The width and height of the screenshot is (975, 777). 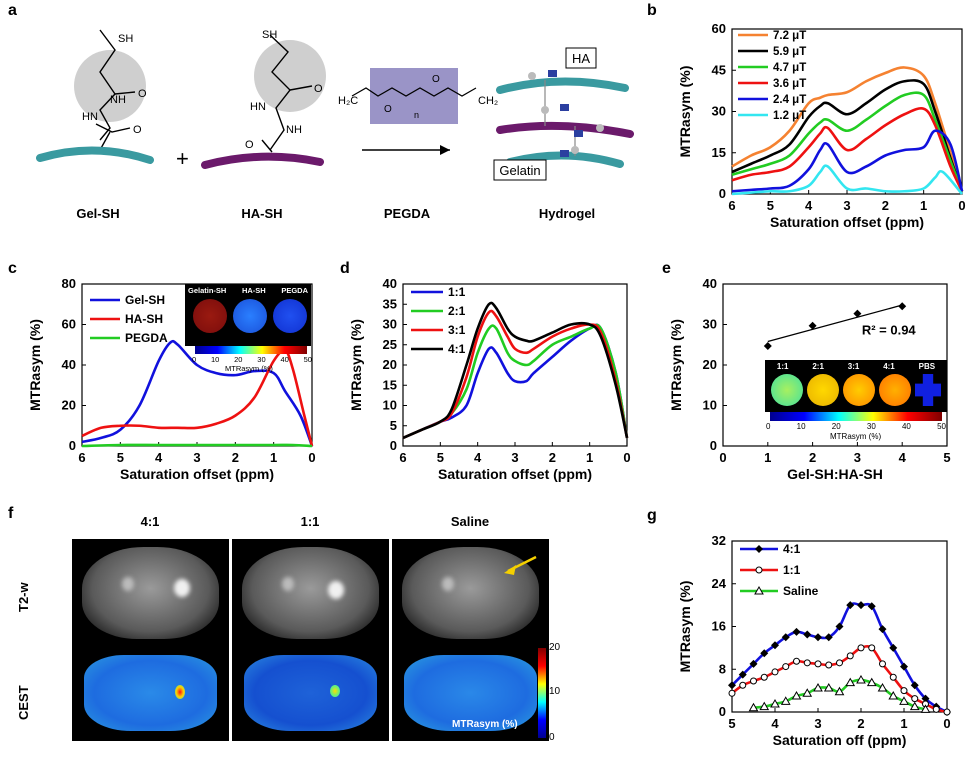 I want to click on legend-label: PEGDA, so click(x=146, y=338).